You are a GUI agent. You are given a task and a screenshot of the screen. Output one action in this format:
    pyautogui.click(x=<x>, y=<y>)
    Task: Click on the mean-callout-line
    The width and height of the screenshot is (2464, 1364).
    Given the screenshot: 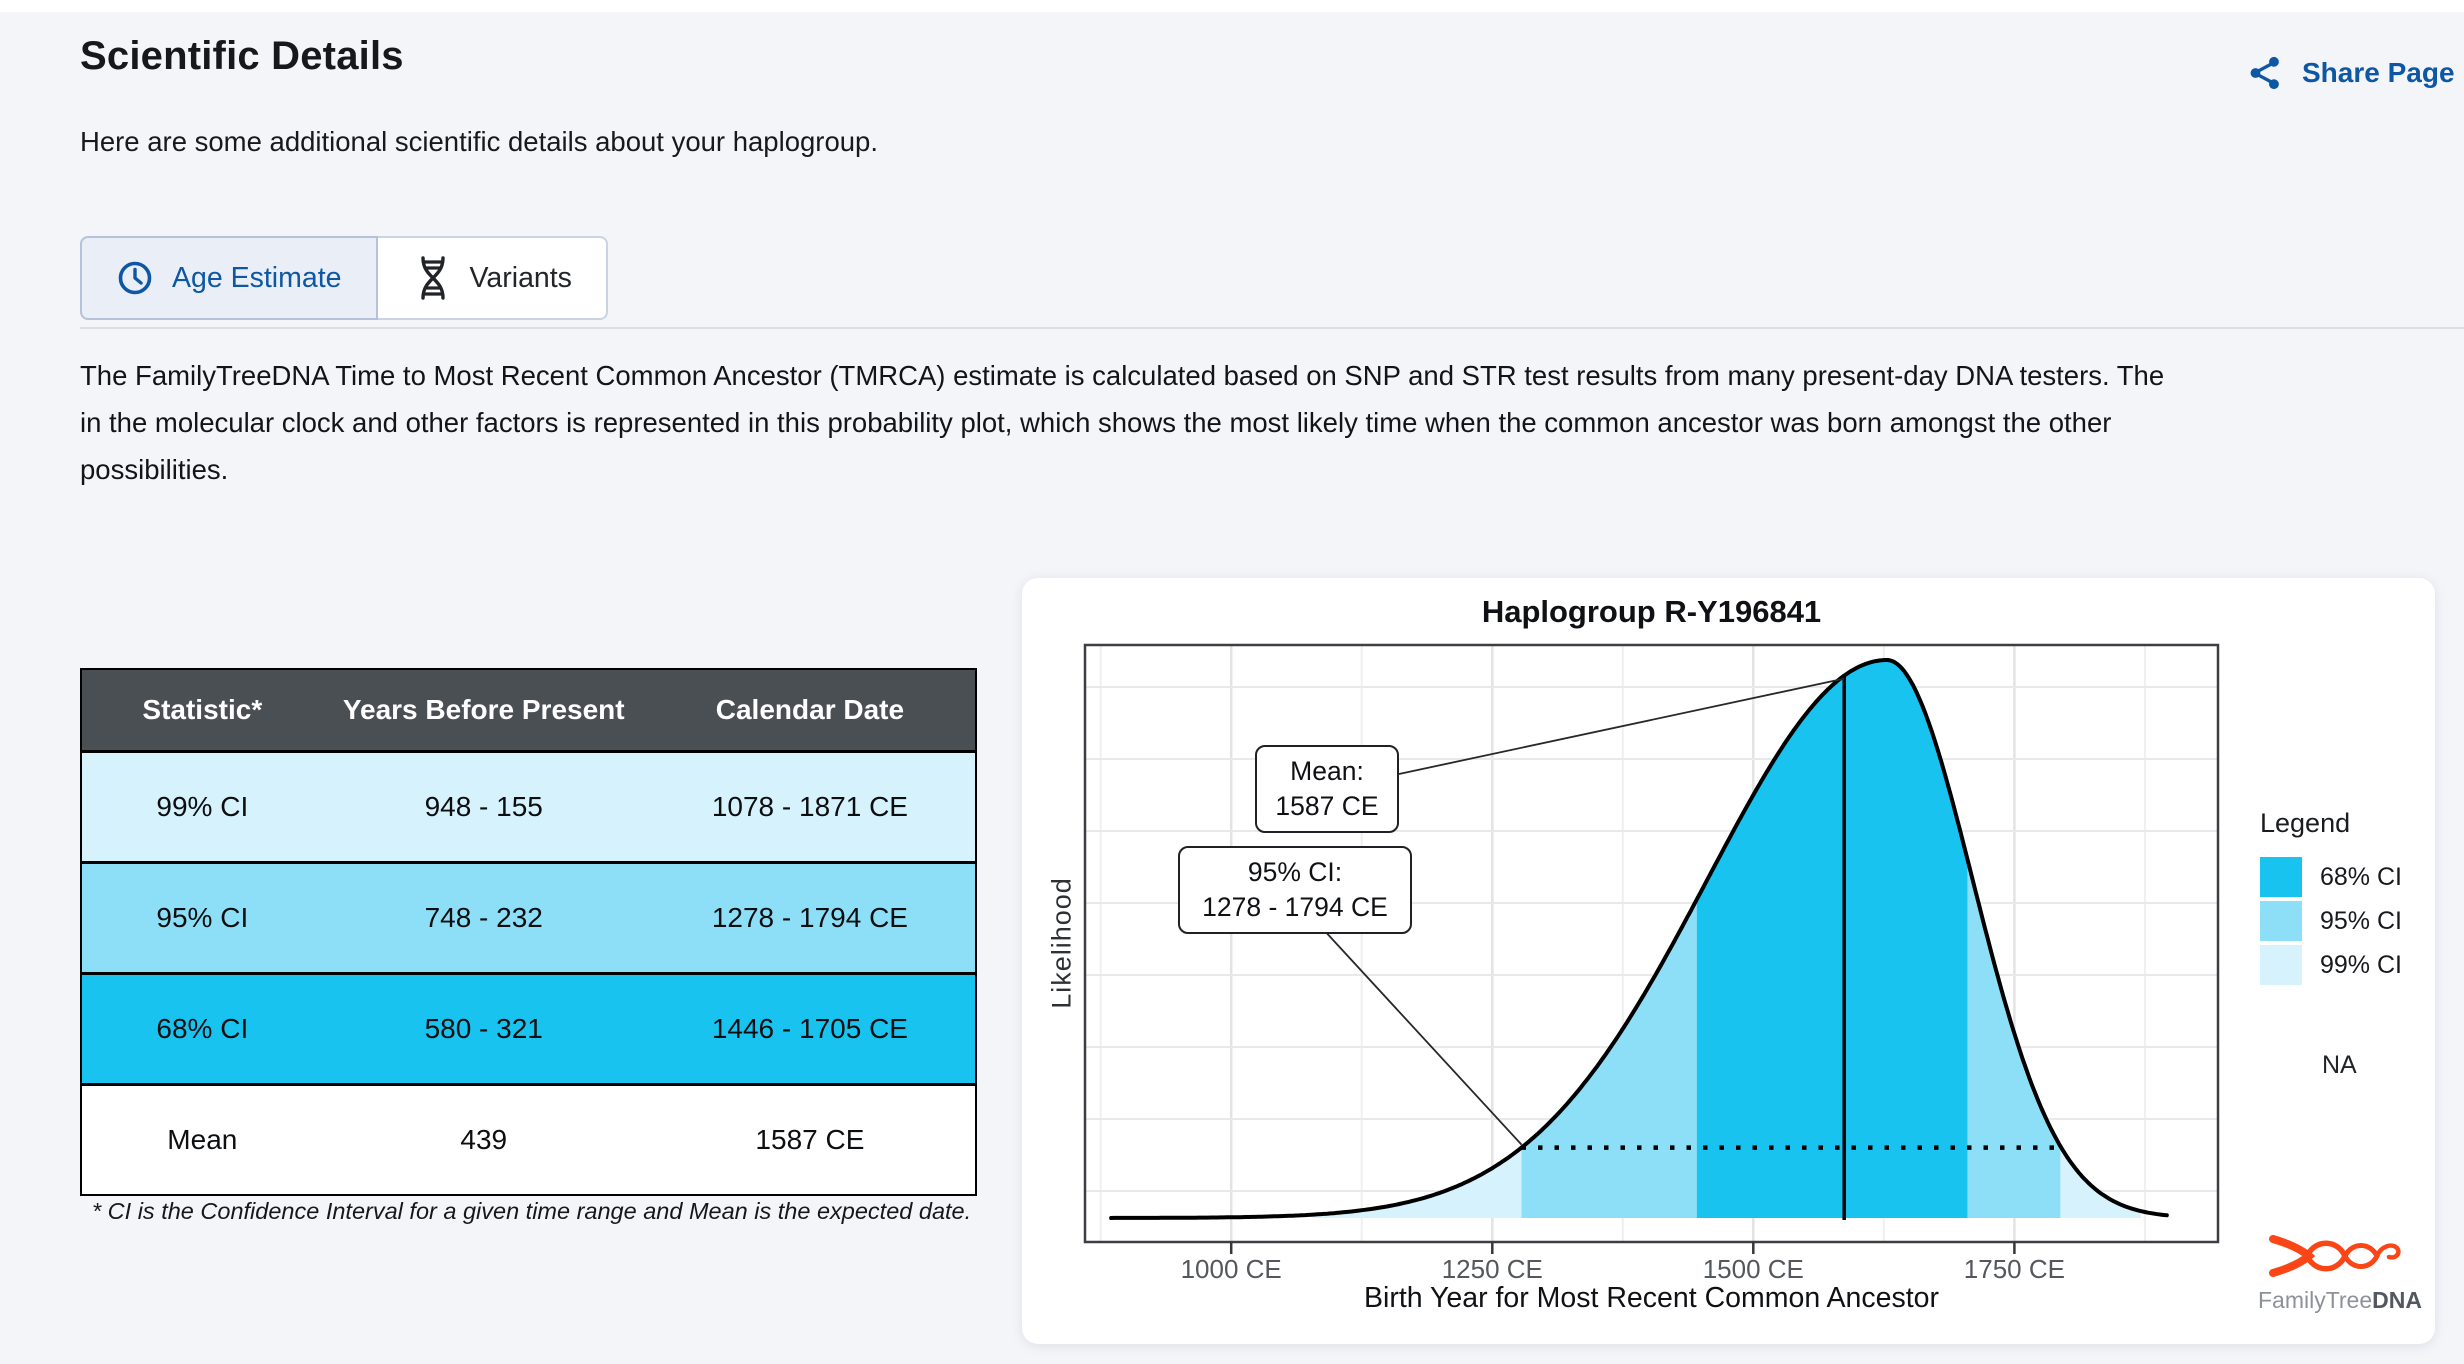 What is the action you would take?
    pyautogui.click(x=1621, y=726)
    